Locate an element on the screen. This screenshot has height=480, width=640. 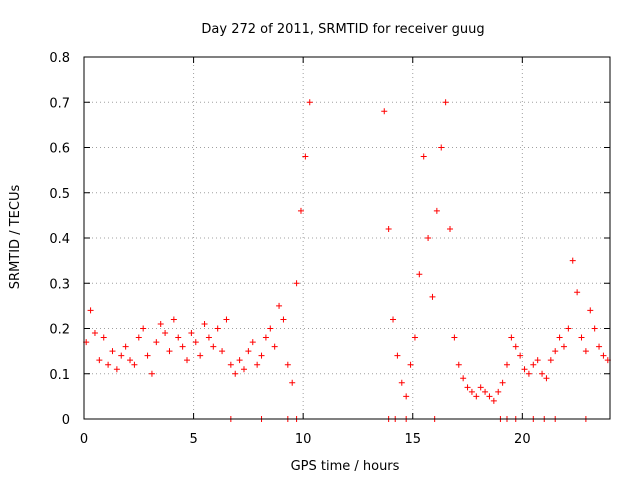
x-axis-label: GPS time / hours is located at coordinates (345, 466).